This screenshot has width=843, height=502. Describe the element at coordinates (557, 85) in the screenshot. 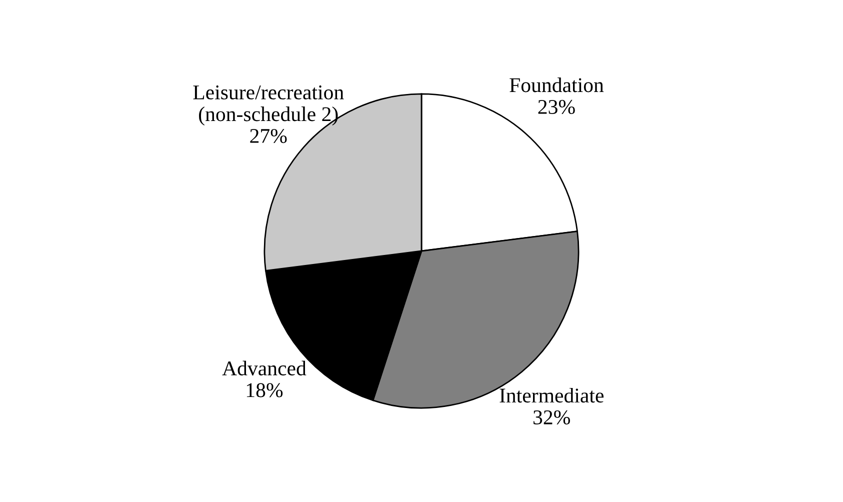

I see `slice-label: Foundation` at that location.